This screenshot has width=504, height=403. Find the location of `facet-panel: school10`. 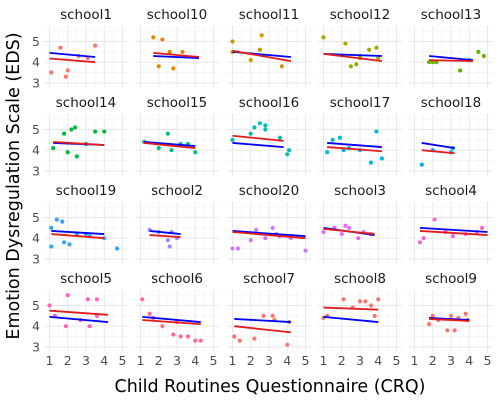

facet-panel: school10 is located at coordinates (177, 47).